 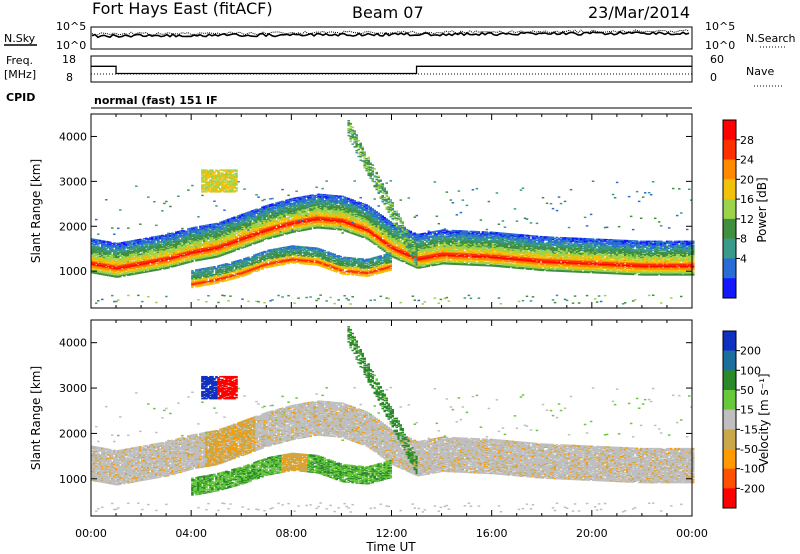 What do you see at coordinates (19, 60) in the screenshot?
I see `freq-label: Freq.` at bounding box center [19, 60].